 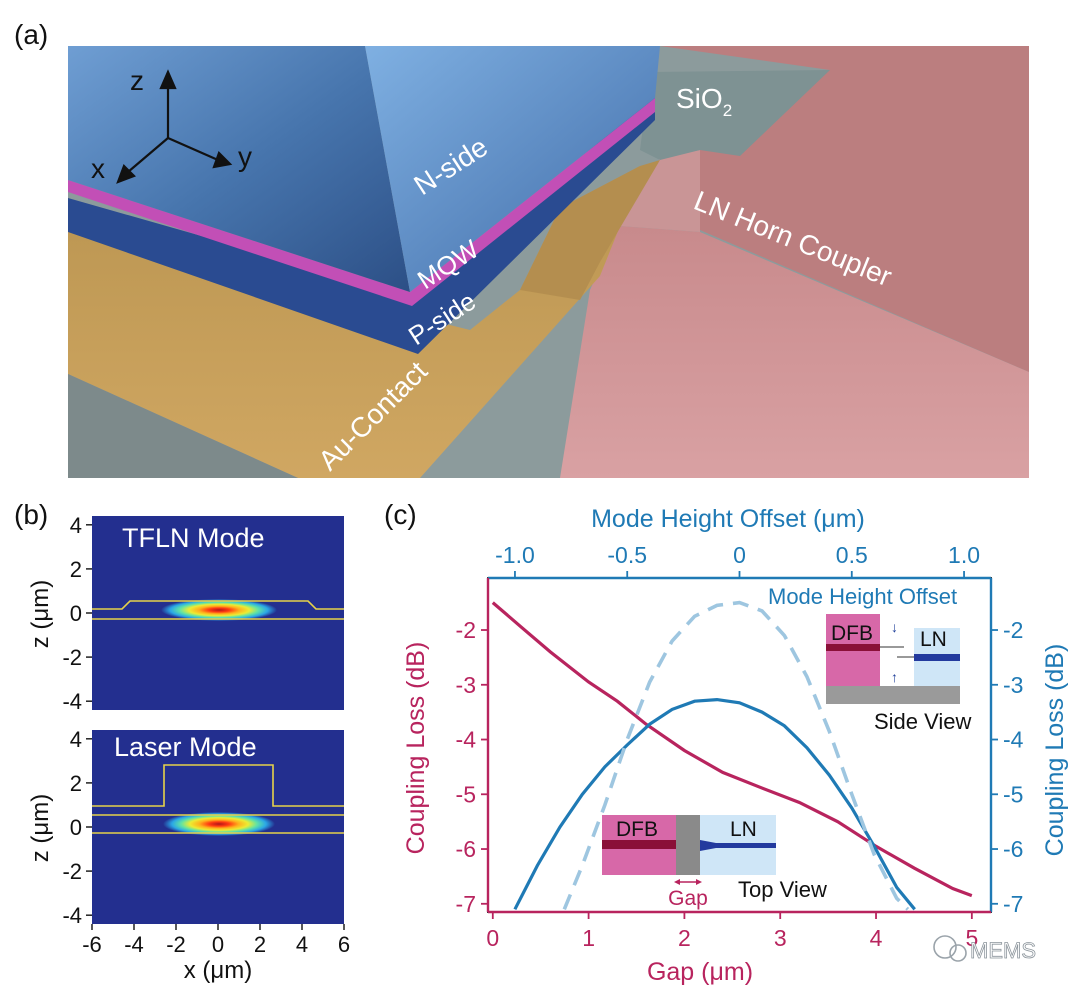 I want to click on watermark: MEMS, so click(x=984, y=949).